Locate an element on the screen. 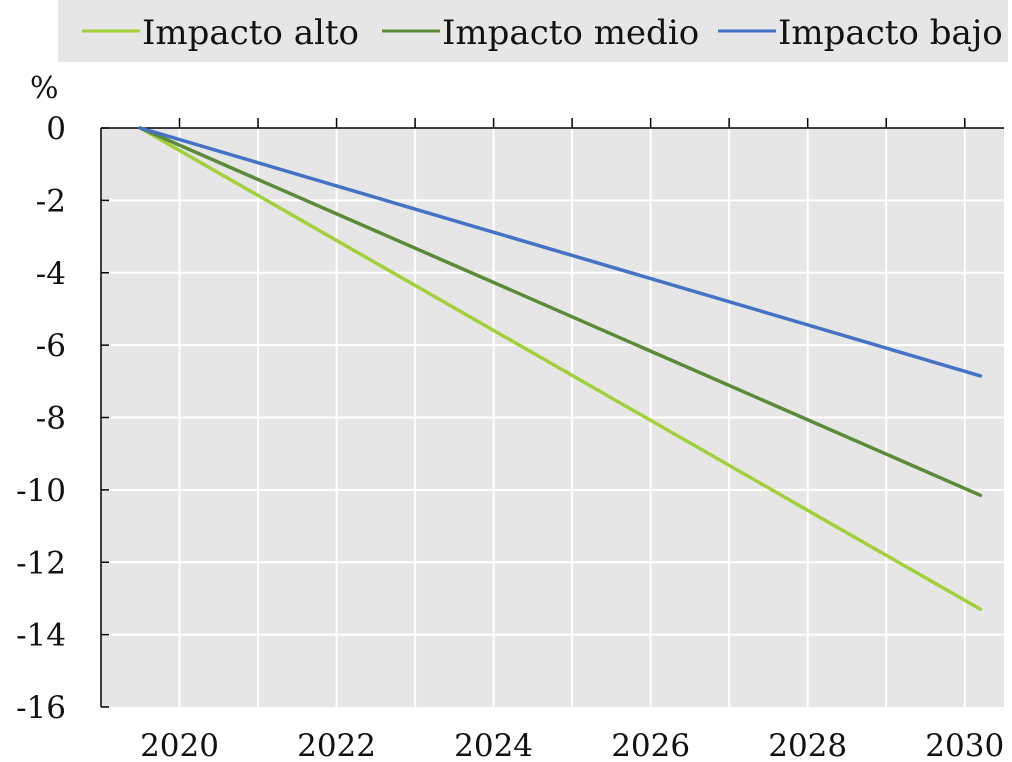  legend-item-2: Impacto medio is located at coordinates (540, 33).